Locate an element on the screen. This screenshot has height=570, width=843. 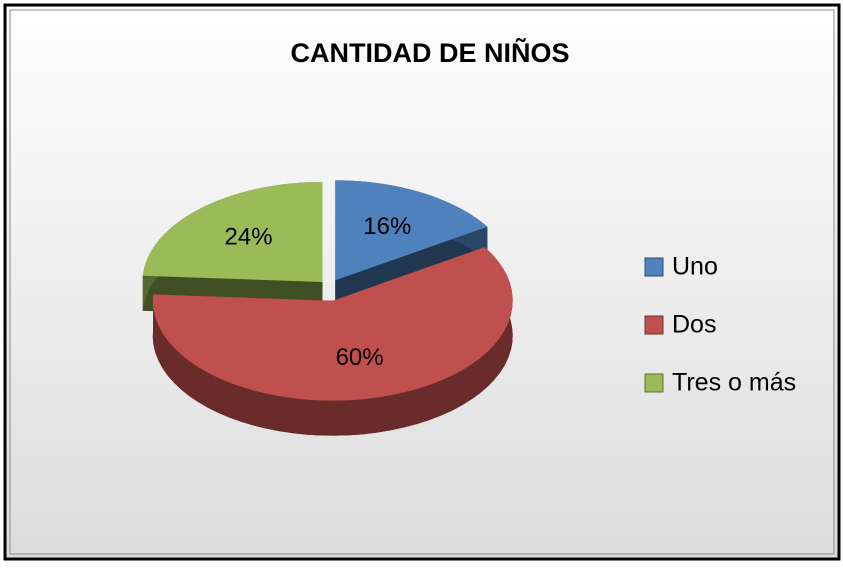
data-label: 60% is located at coordinates (360, 357).